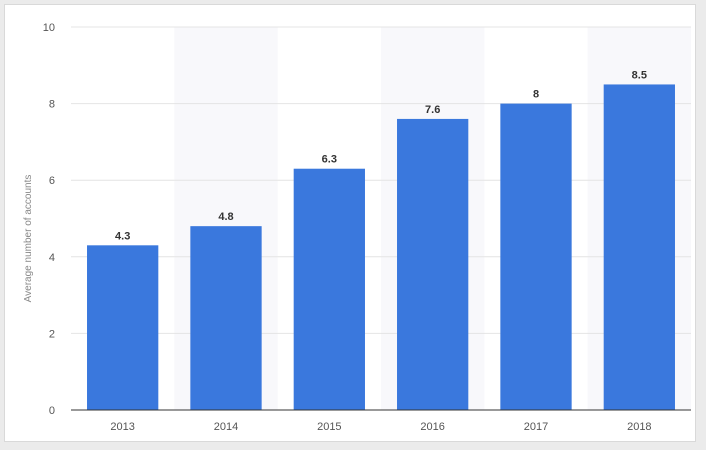  Describe the element at coordinates (432, 110) in the screenshot. I see `value-label-2016: 7.6` at that location.